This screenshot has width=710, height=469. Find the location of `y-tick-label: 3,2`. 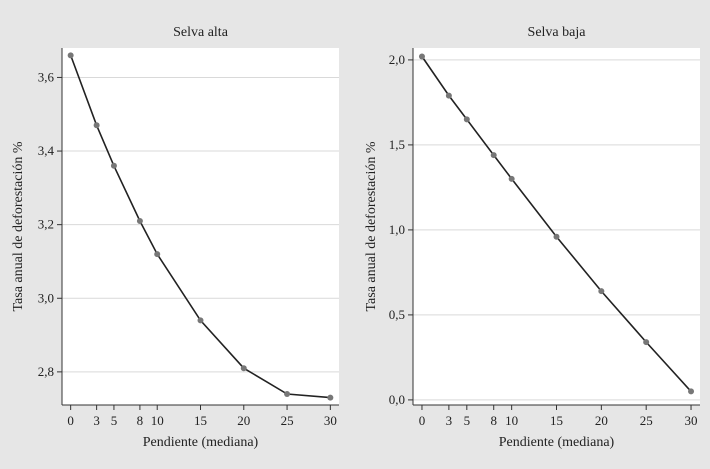

y-tick-label: 3,2 is located at coordinates (46, 224).